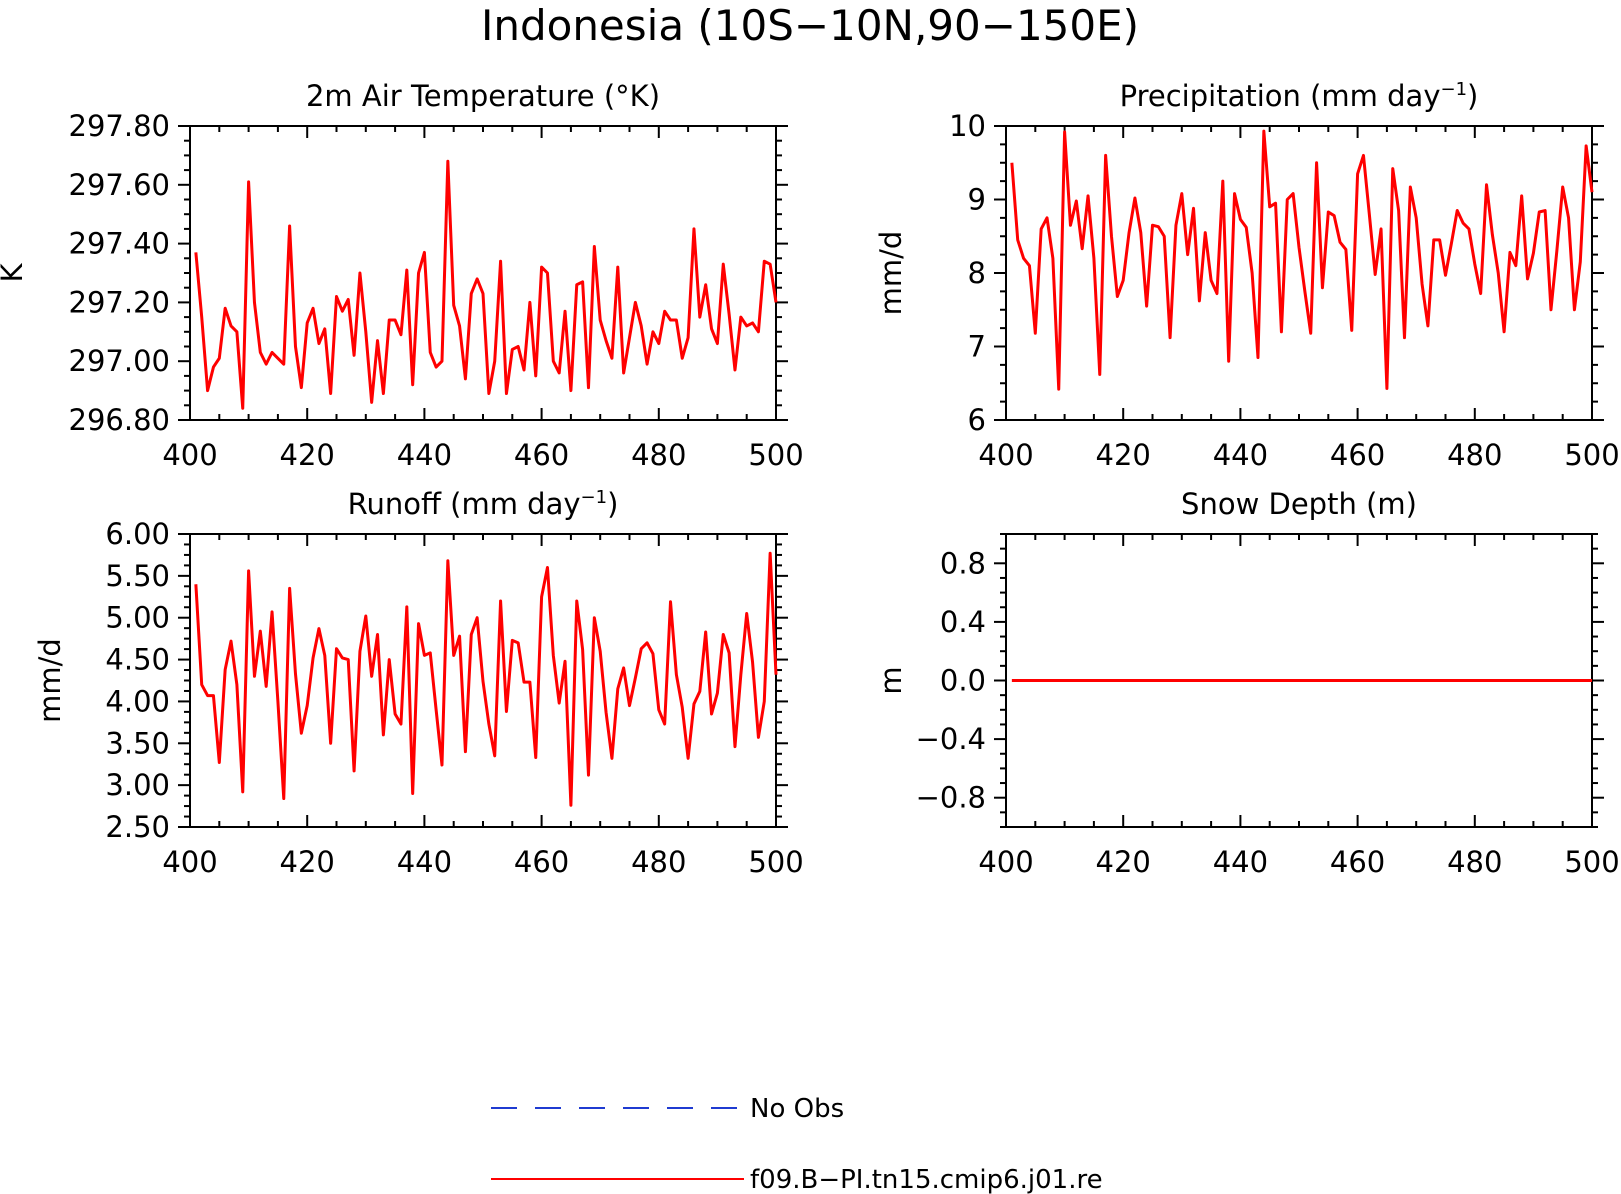 The width and height of the screenshot is (1621, 1194). I want to click on panel-title: 2m Air Temperature (°K), so click(483, 96).